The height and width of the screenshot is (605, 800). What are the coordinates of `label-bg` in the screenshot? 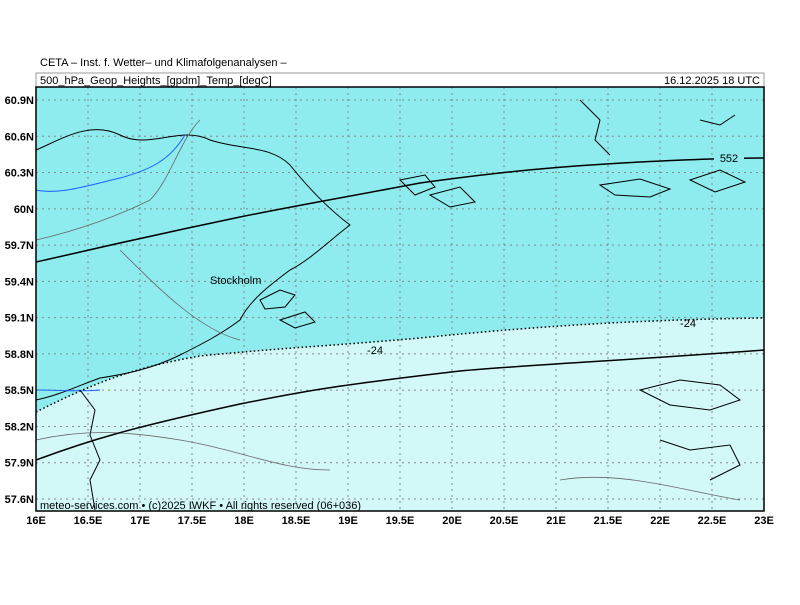 It's located at (729, 158).